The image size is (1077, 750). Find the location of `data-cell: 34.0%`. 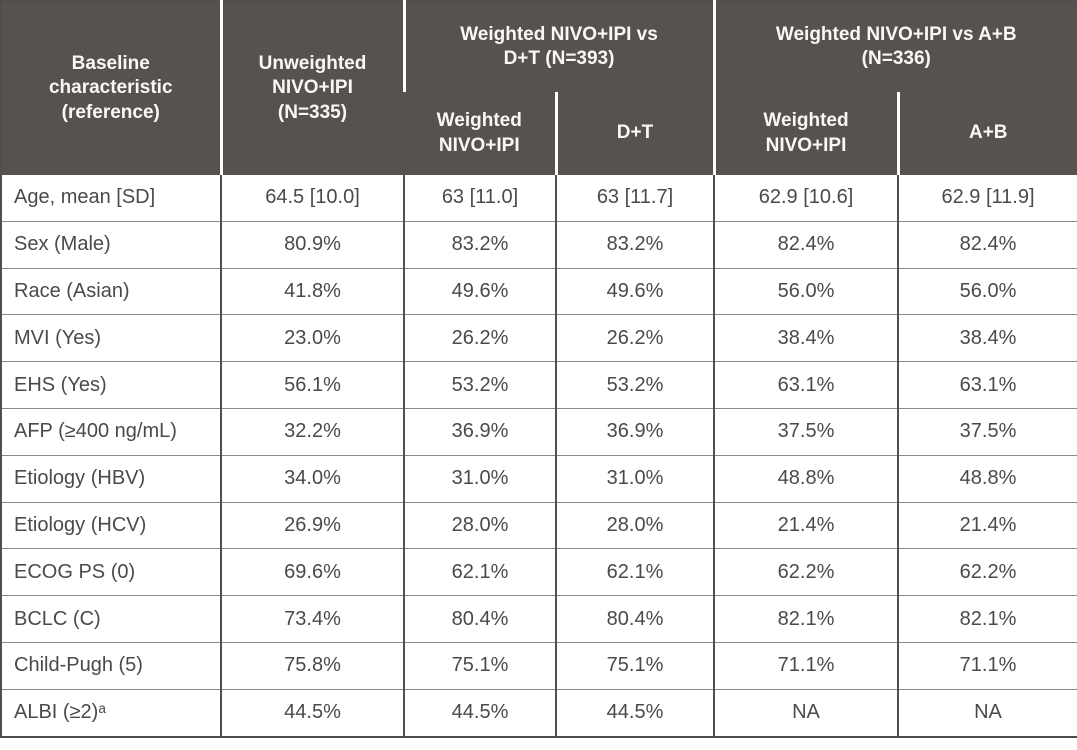

data-cell: 34.0% is located at coordinates (312, 478).